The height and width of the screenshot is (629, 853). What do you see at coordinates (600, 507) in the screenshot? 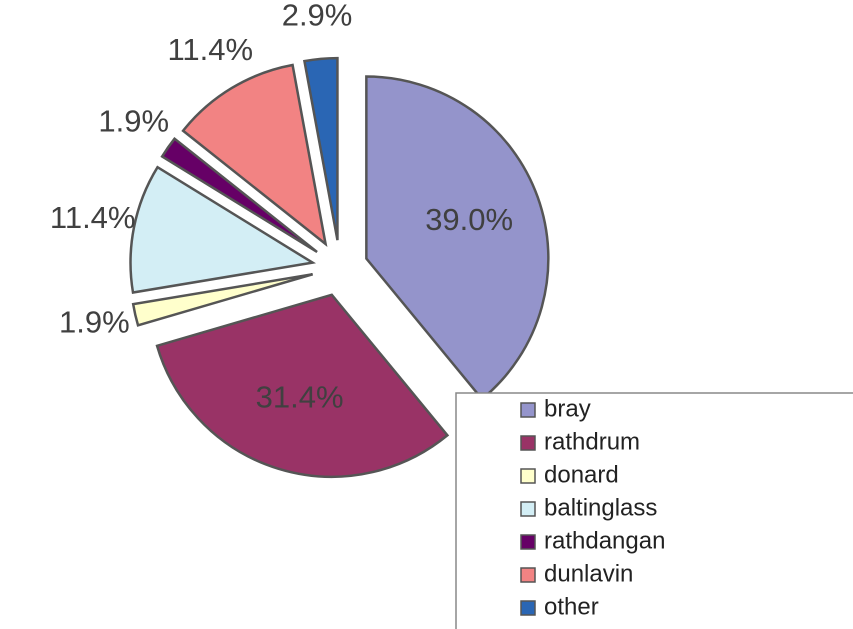
I see `legend-label: baltinglass` at bounding box center [600, 507].